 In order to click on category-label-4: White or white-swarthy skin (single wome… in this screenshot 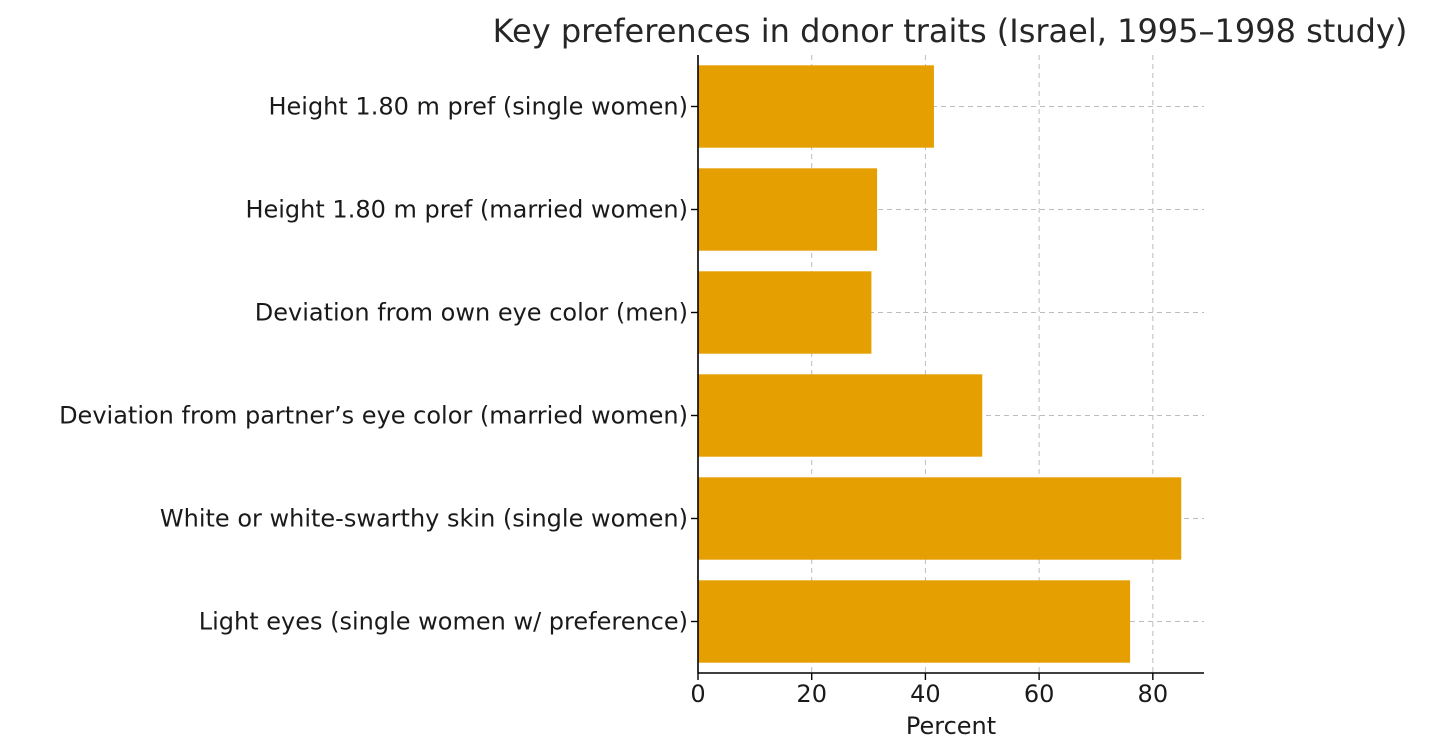, I will do `click(424, 519)`.